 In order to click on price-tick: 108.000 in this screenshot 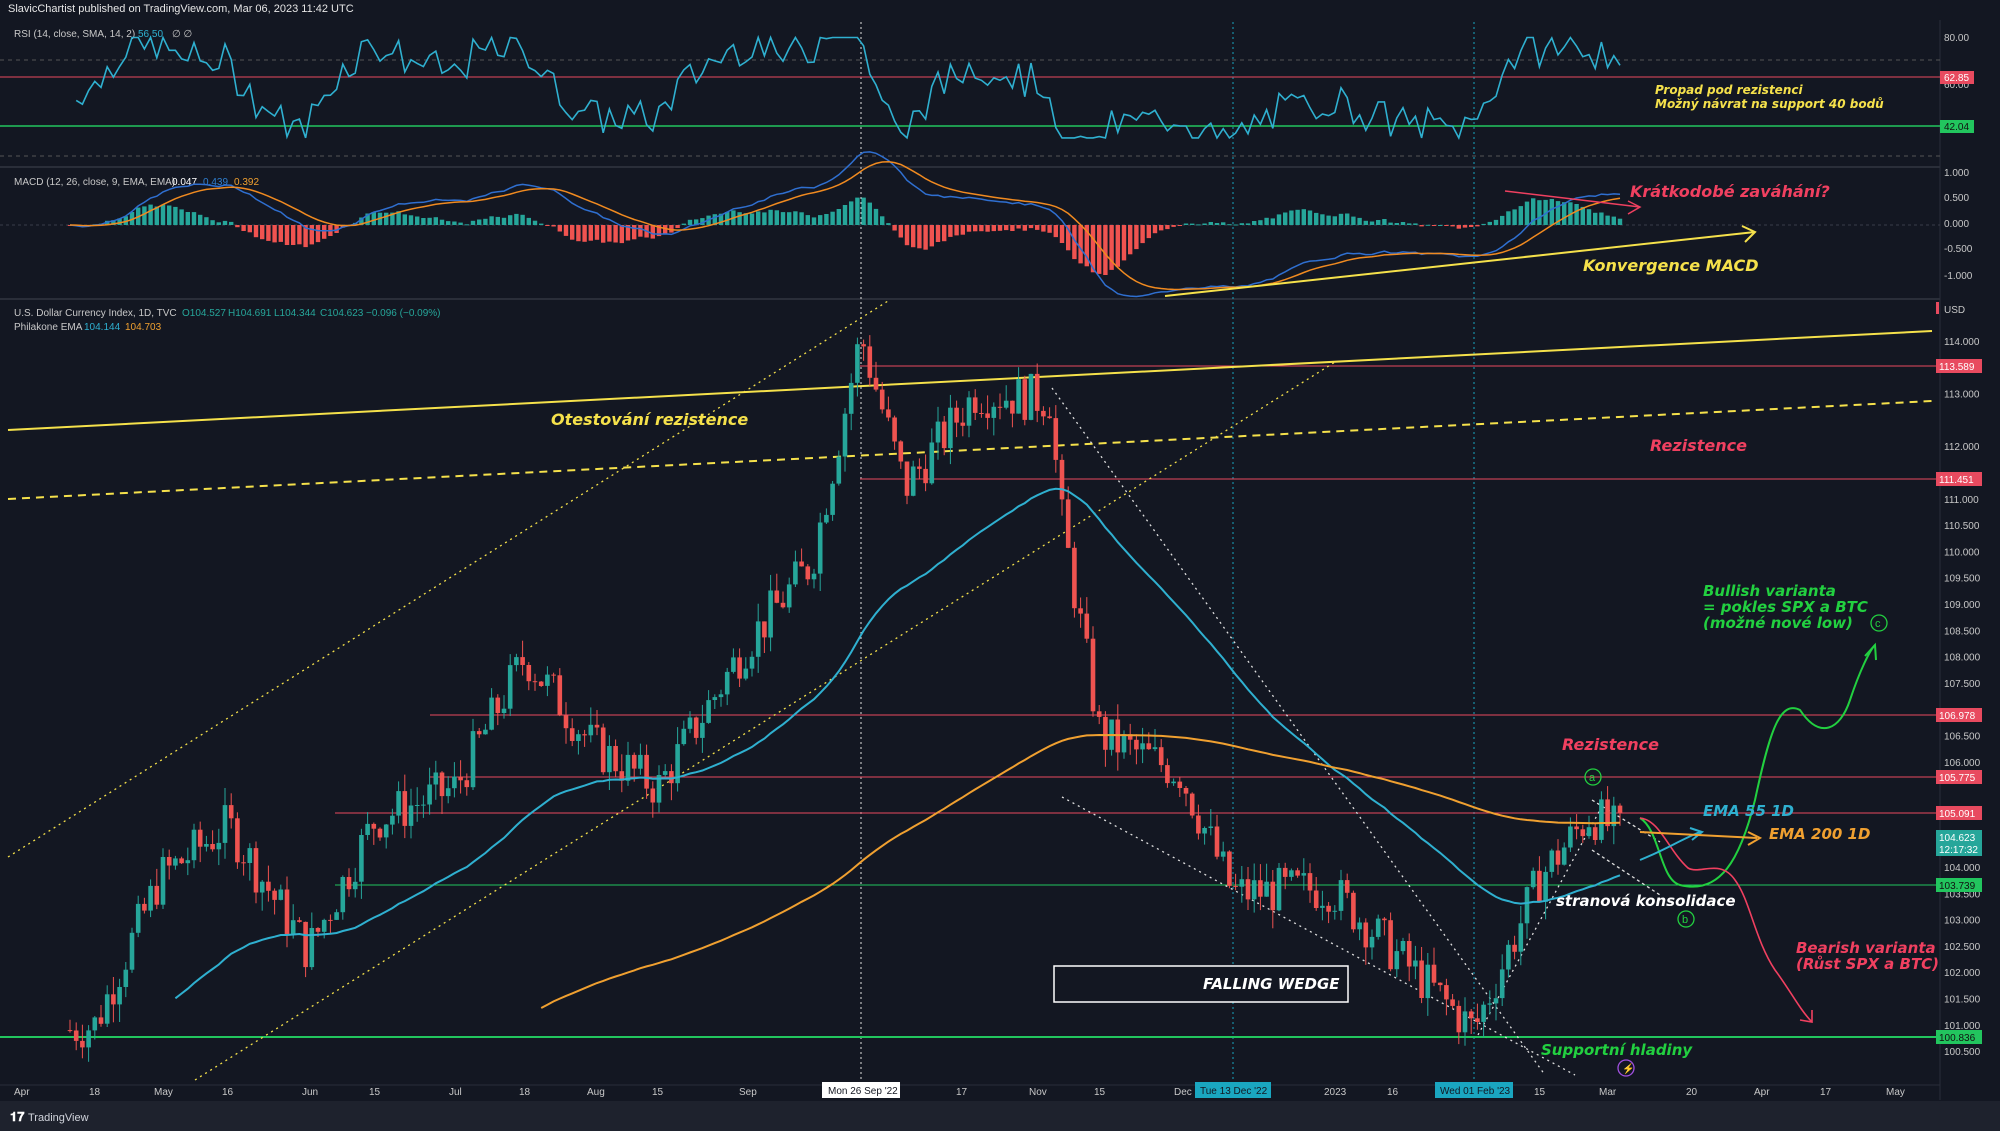, I will do `click(1962, 658)`.